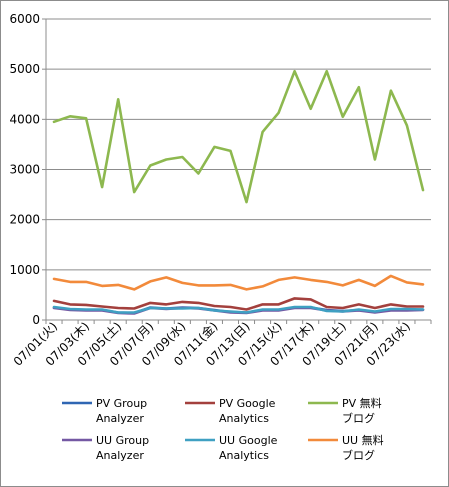 Image resolution: width=449 pixels, height=487 pixels. What do you see at coordinates (121, 403) in the screenshot?
I see `legend-label: PV Group` at bounding box center [121, 403].